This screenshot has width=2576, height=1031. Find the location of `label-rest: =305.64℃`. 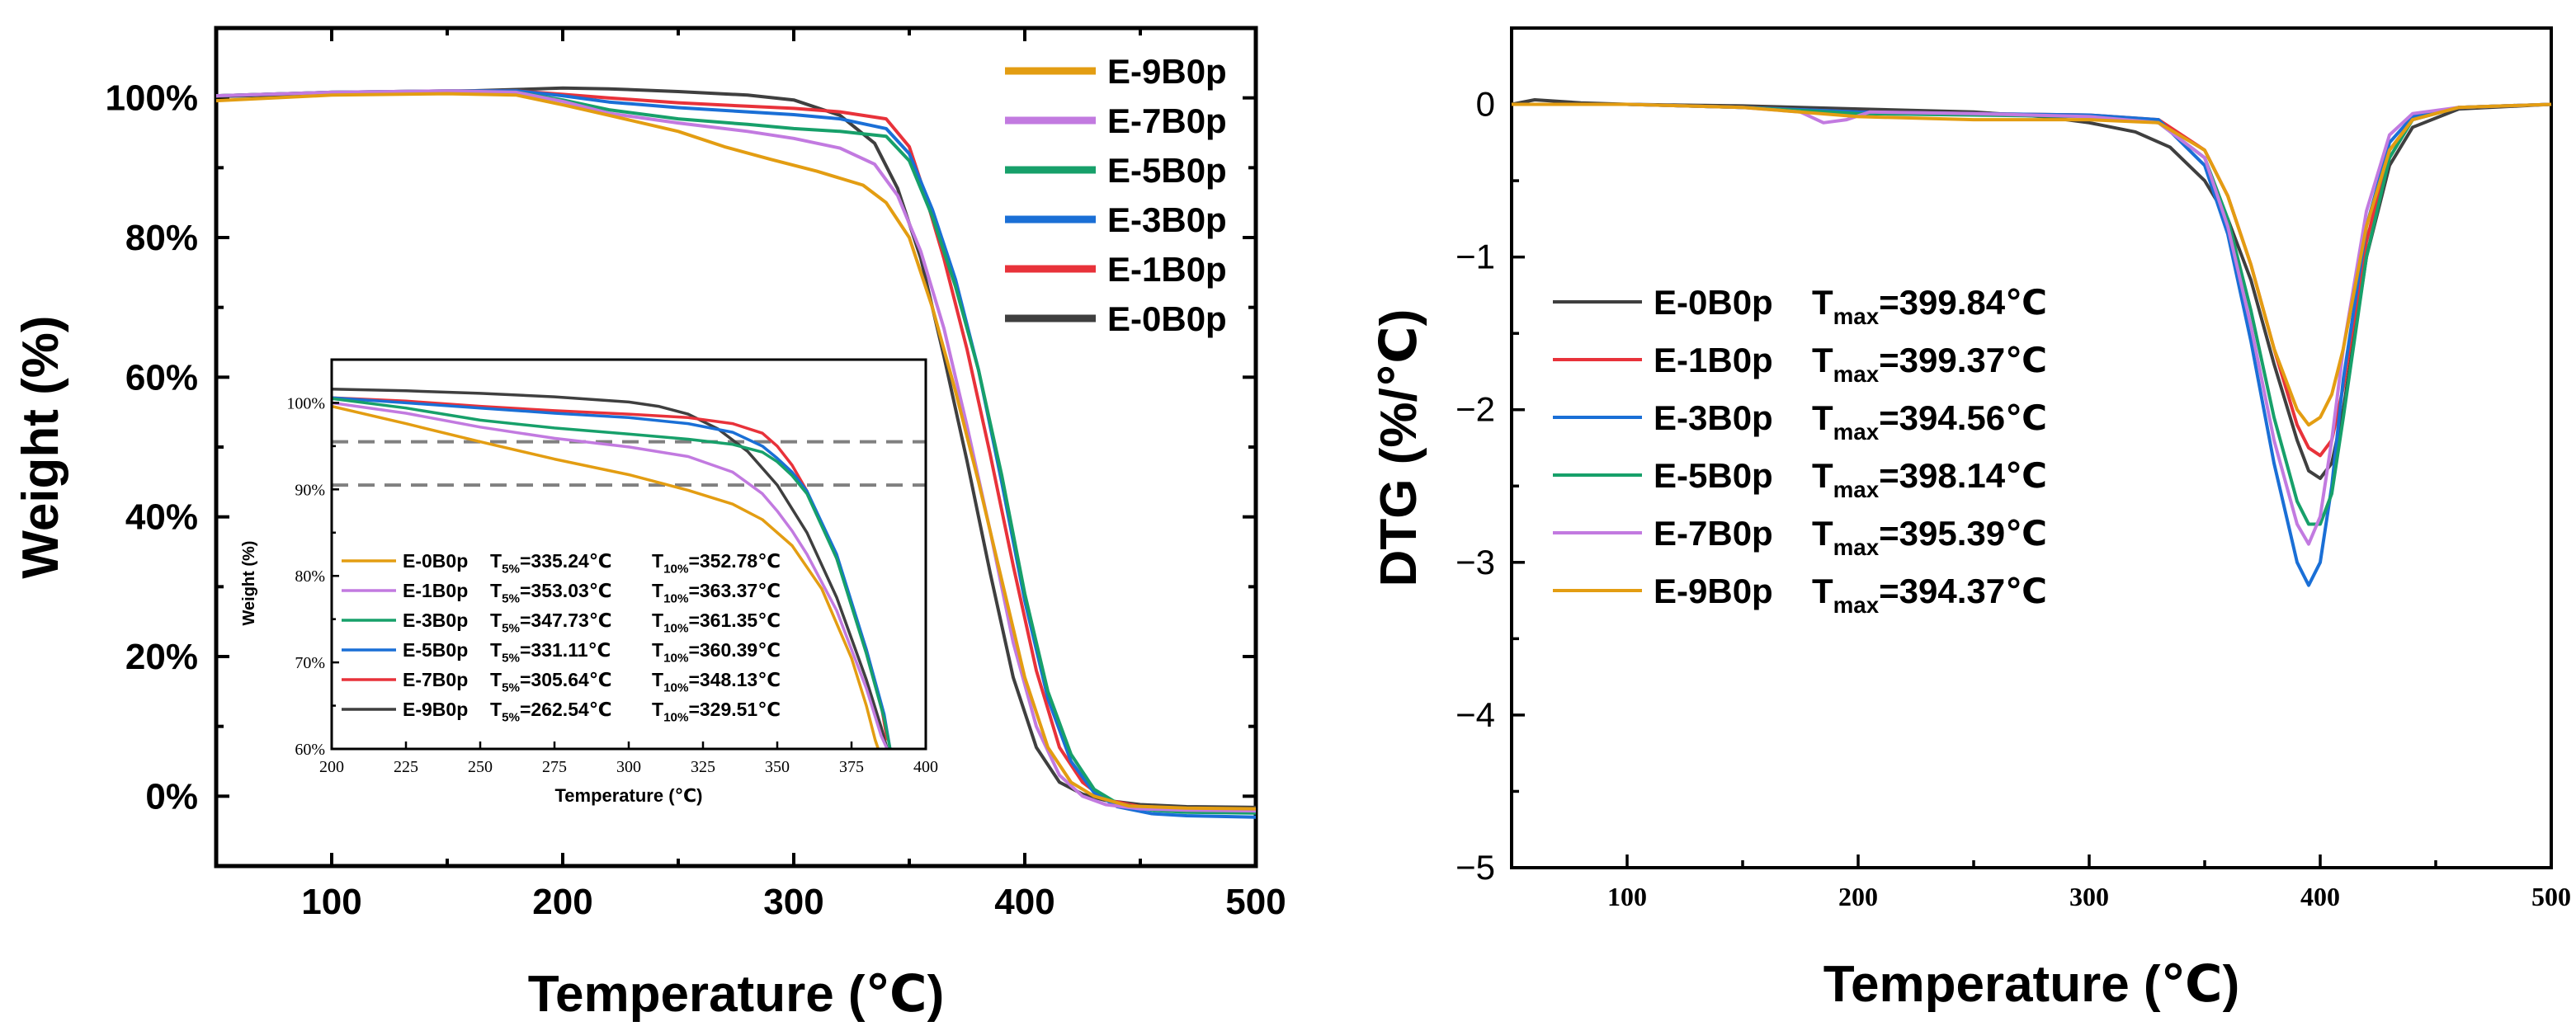

label-rest: =305.64℃ is located at coordinates (566, 679).